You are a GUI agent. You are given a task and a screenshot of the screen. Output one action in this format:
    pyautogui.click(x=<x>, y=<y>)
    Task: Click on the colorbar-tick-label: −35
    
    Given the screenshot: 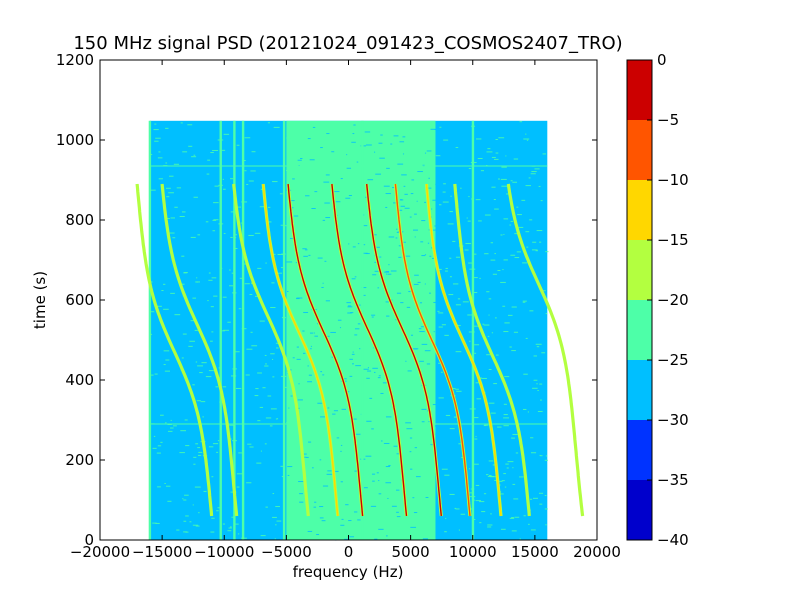 What is the action you would take?
    pyautogui.click(x=673, y=480)
    